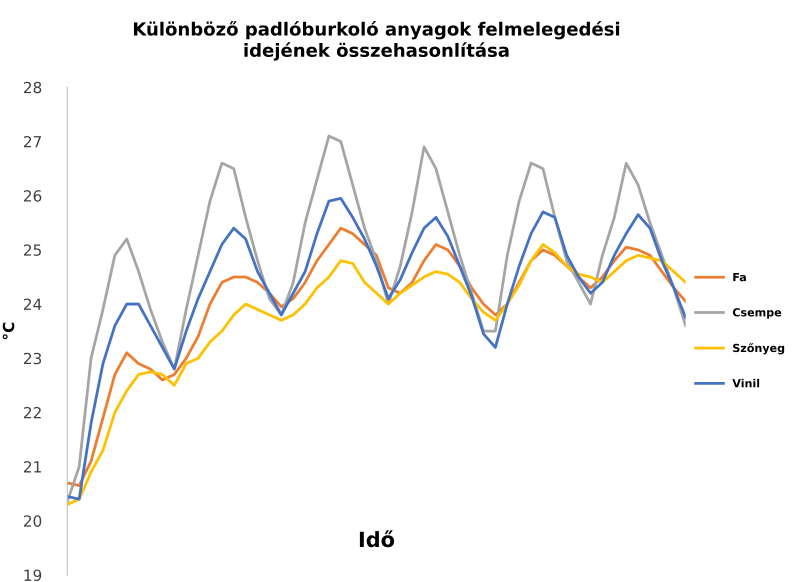  I want to click on y-tick-label: 24, so click(33, 304).